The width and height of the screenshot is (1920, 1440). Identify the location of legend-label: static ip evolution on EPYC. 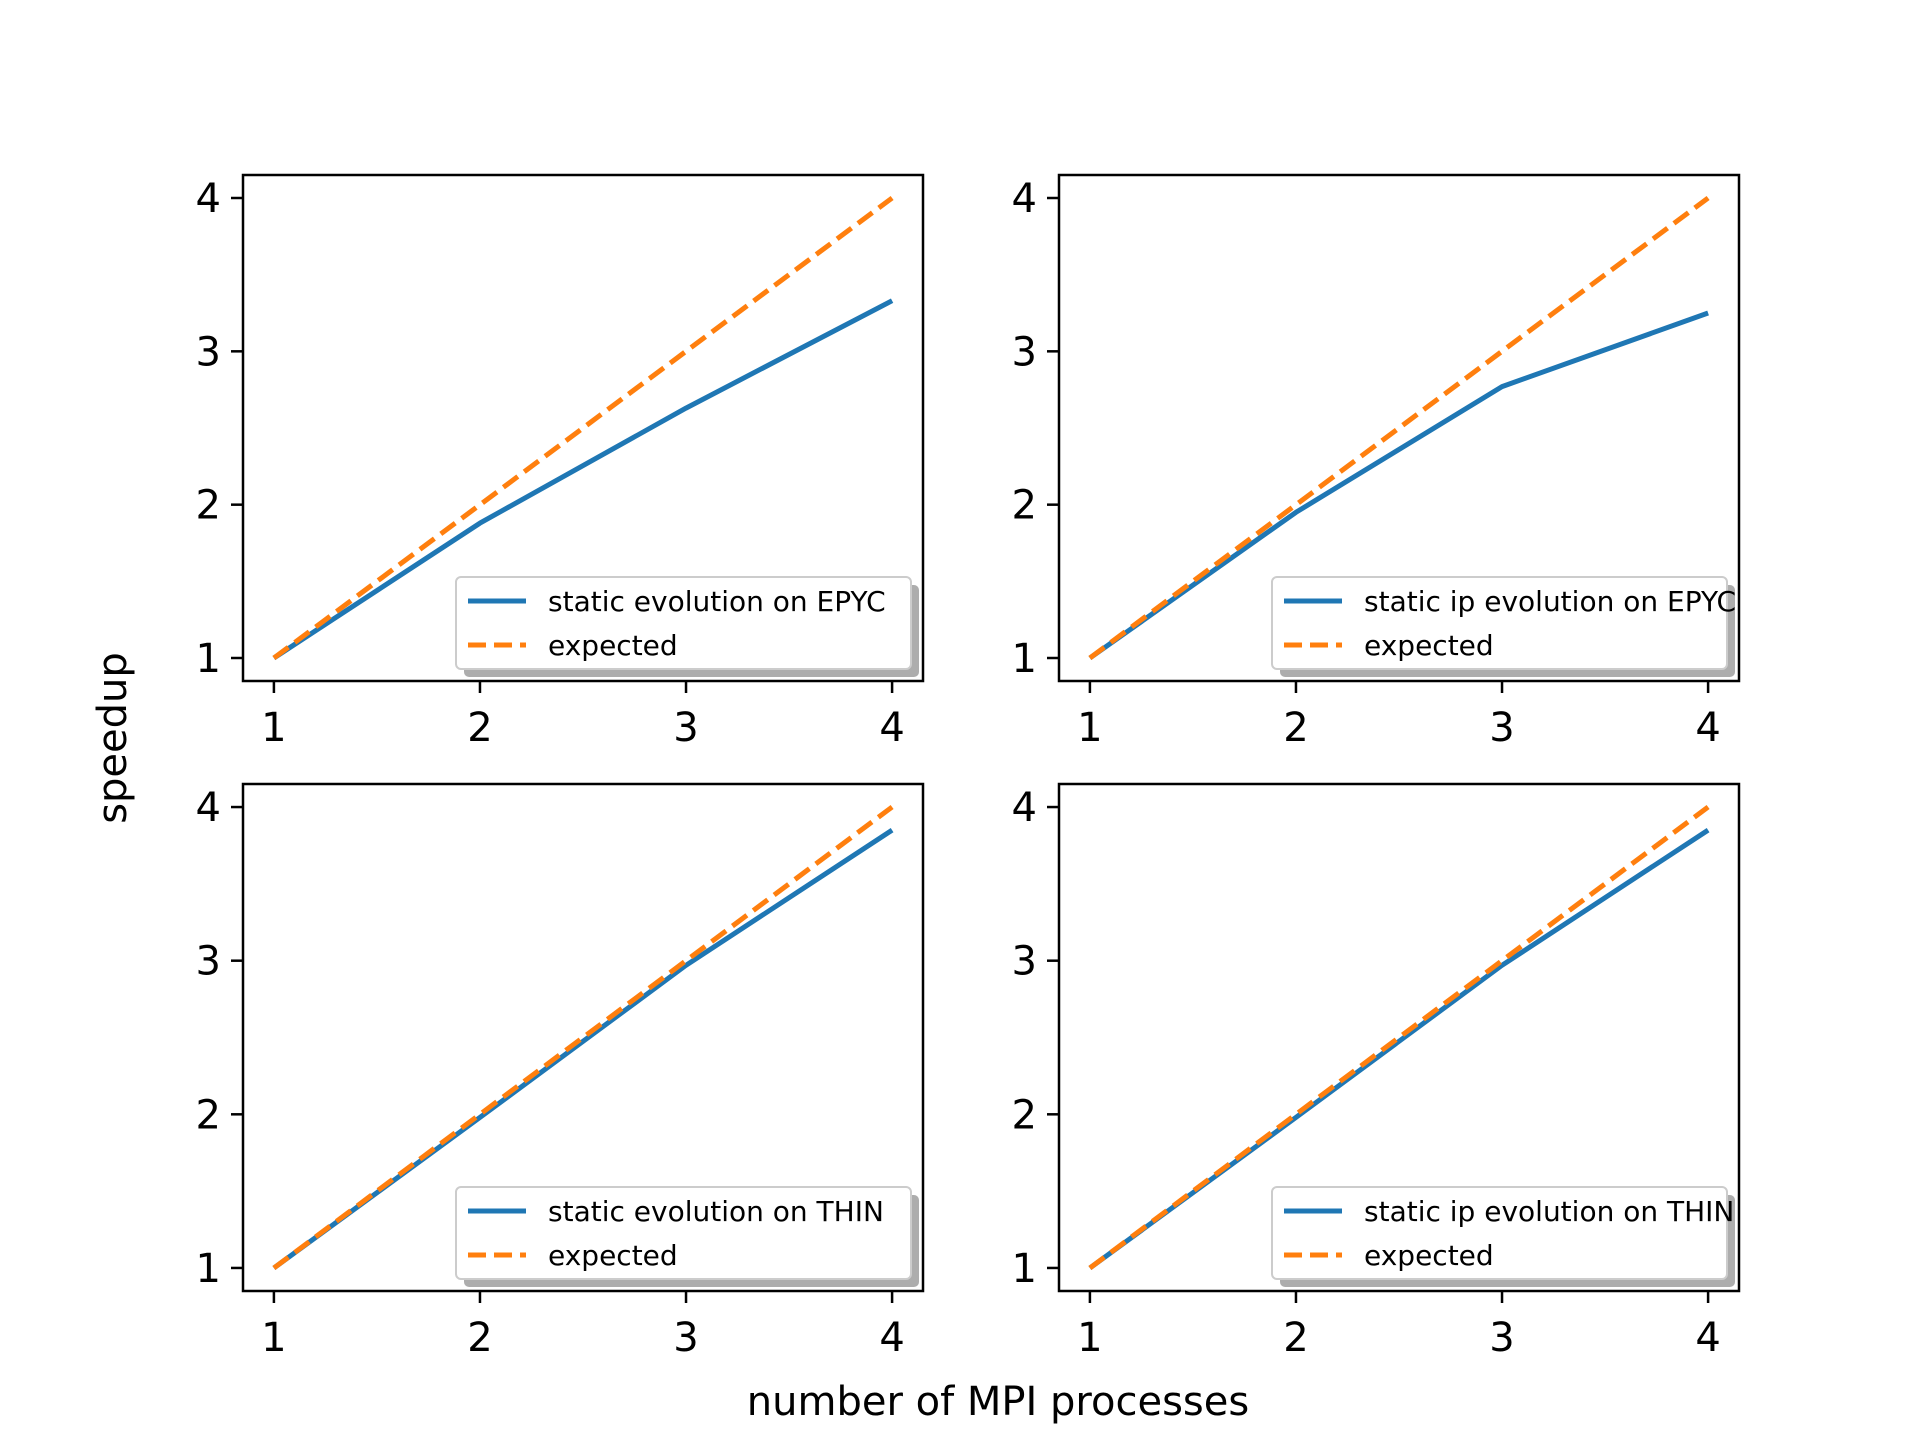
(1550, 601).